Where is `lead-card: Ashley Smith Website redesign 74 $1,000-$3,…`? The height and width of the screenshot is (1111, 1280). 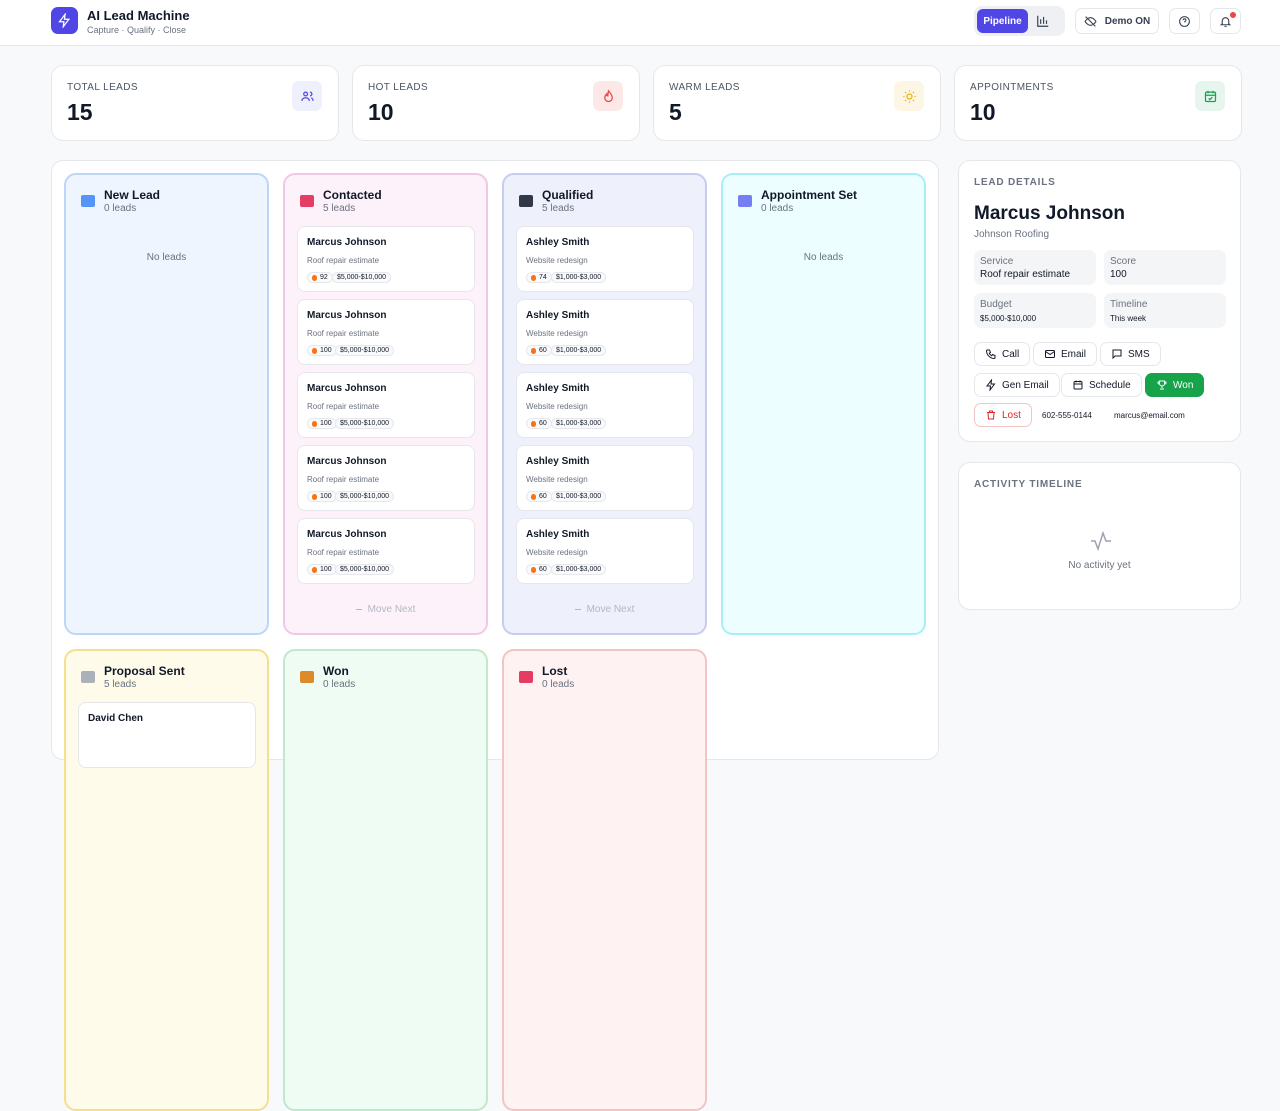 lead-card: Ashley Smith Website redesign 74 $1,000-$3,… is located at coordinates (605, 259).